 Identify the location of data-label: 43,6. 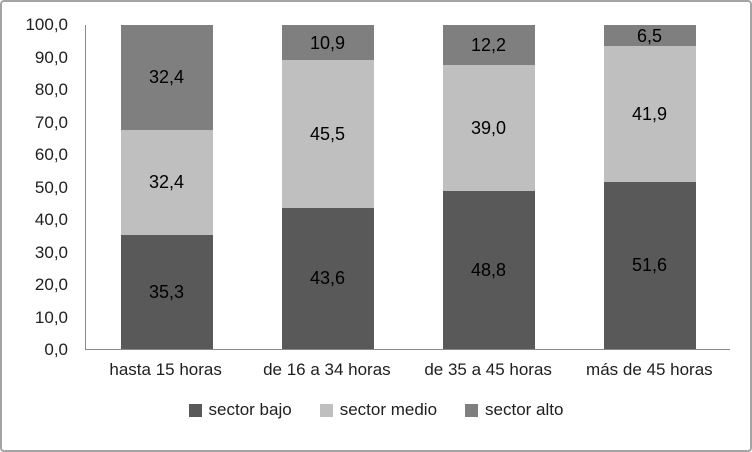
(327, 278).